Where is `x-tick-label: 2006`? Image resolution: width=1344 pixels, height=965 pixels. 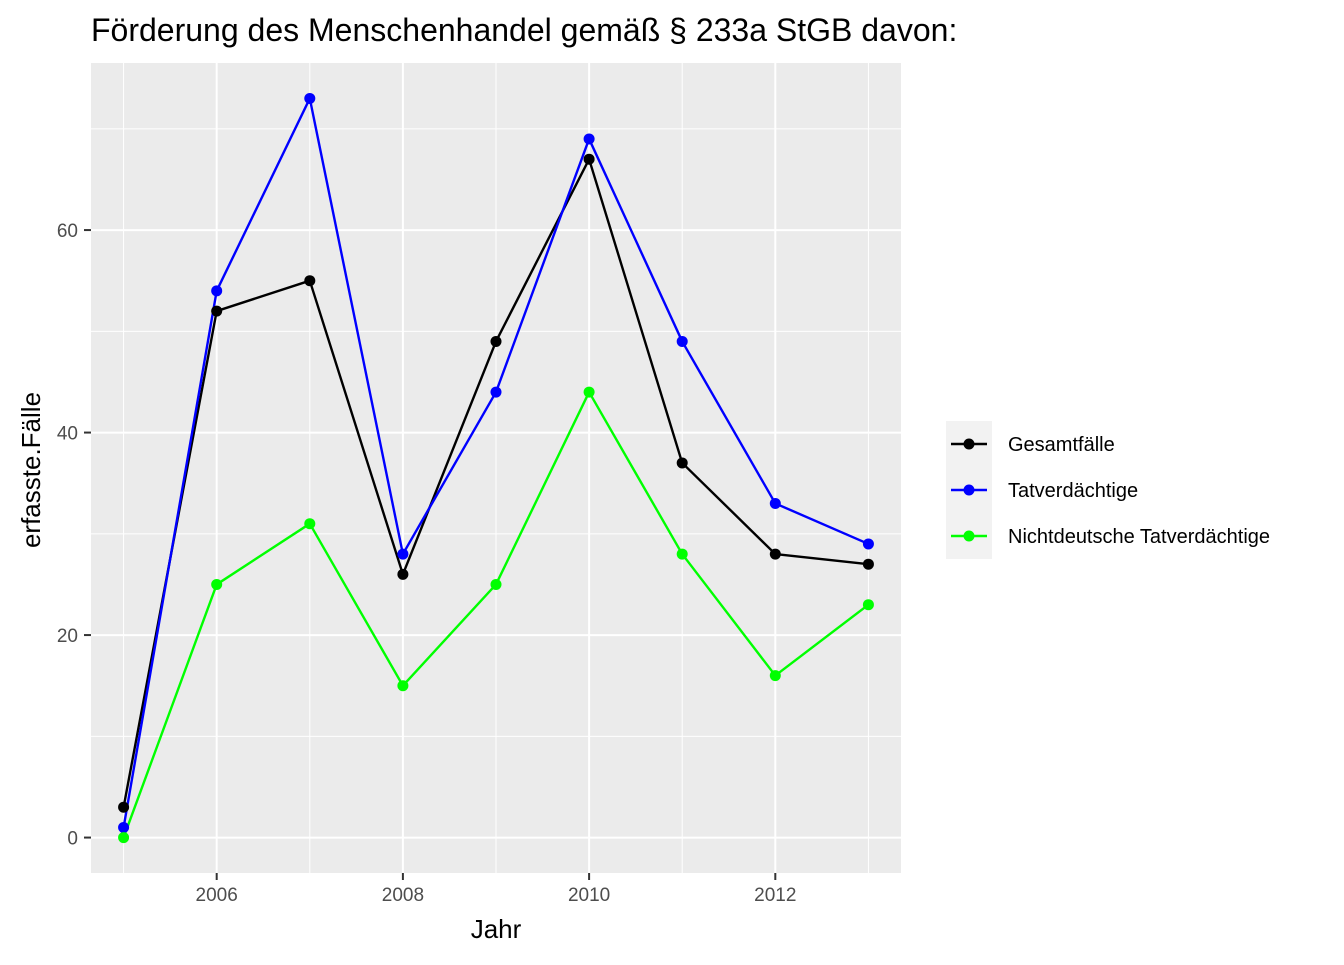
x-tick-label: 2006 is located at coordinates (217, 895).